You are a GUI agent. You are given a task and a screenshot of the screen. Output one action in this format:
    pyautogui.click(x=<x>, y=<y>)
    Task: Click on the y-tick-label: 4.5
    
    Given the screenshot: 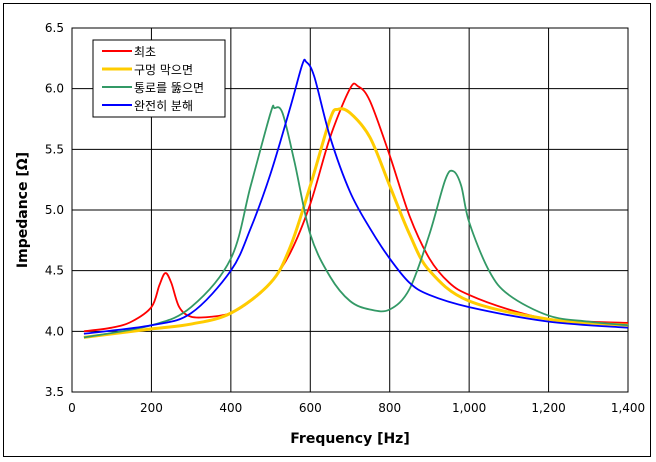 What is the action you would take?
    pyautogui.click(x=54, y=271)
    